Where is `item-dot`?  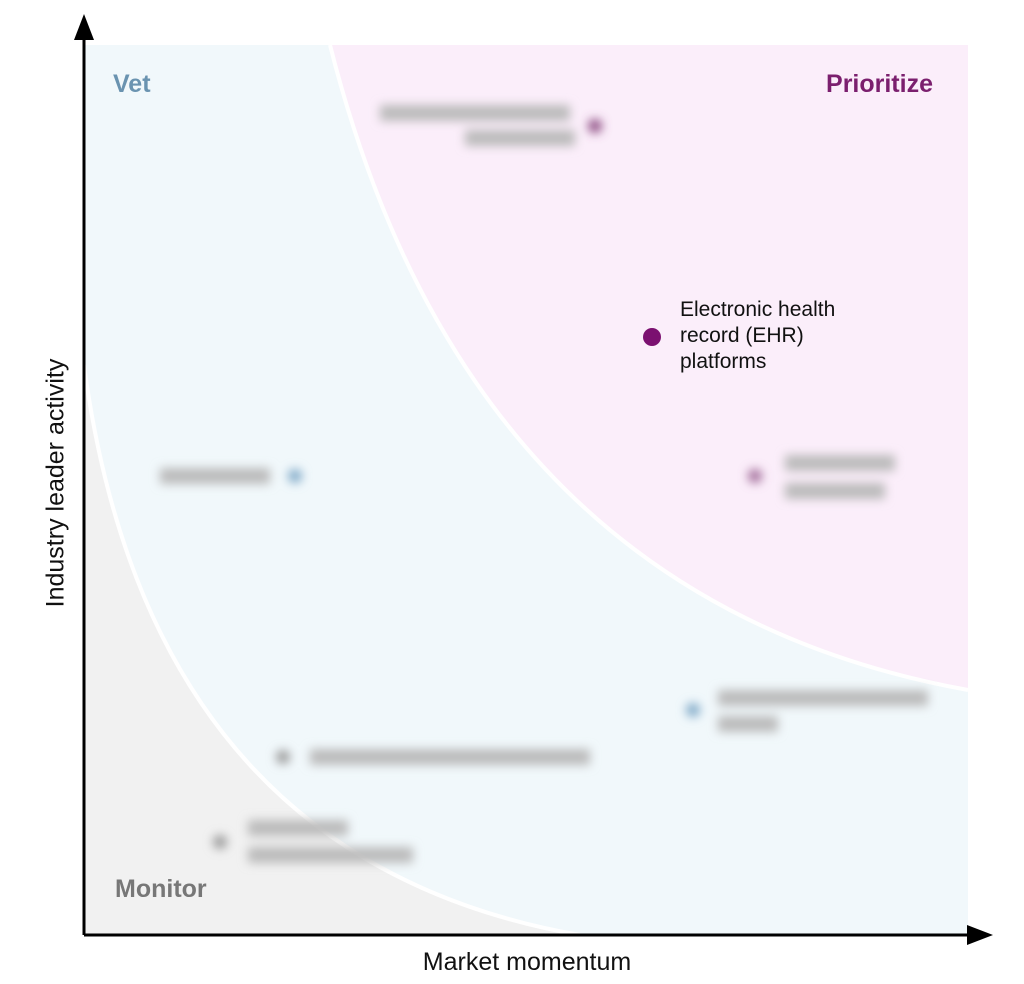
item-dot is located at coordinates (652, 337).